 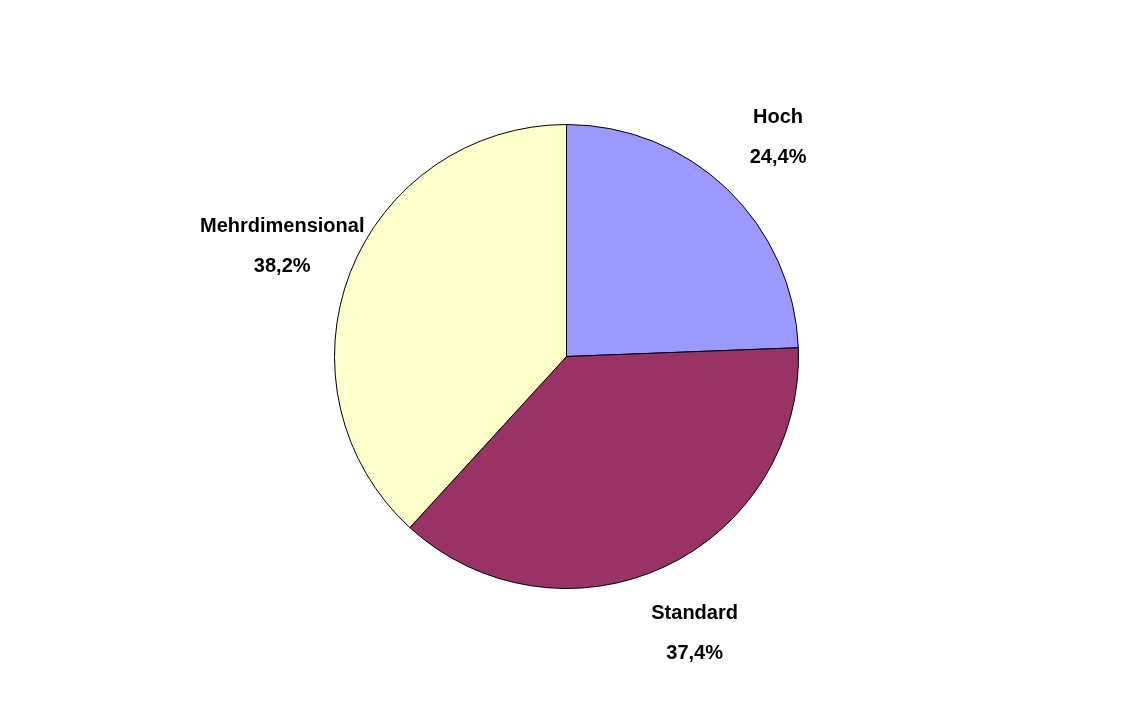 What do you see at coordinates (282, 265) in the screenshot?
I see `data-label: 38,2%` at bounding box center [282, 265].